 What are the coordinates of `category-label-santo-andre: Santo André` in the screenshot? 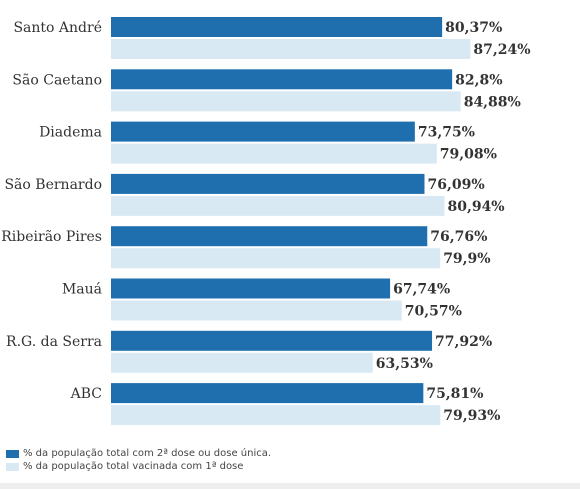 It's located at (57, 28).